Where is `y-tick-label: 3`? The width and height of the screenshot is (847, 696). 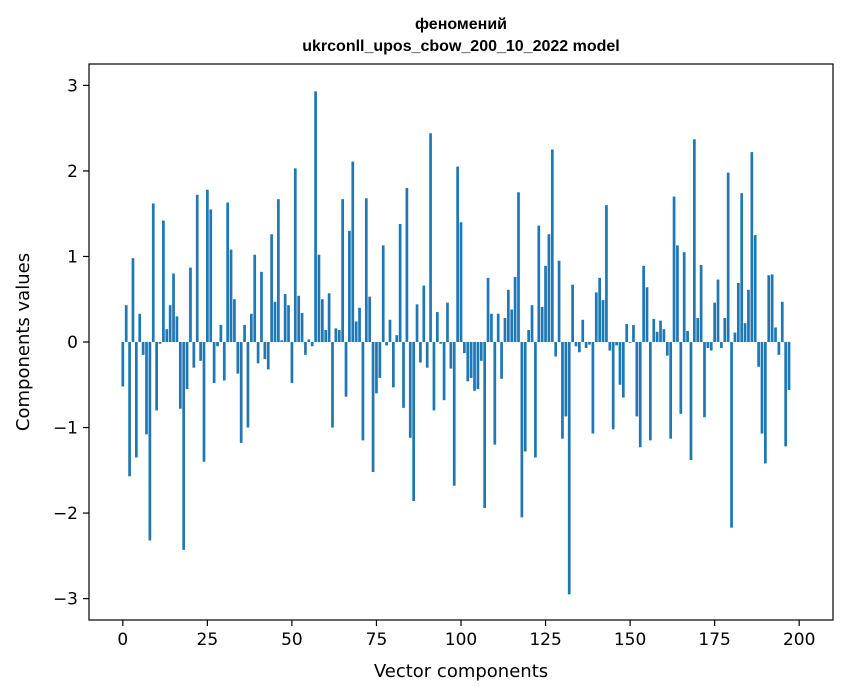 y-tick-label: 3 is located at coordinates (72, 86).